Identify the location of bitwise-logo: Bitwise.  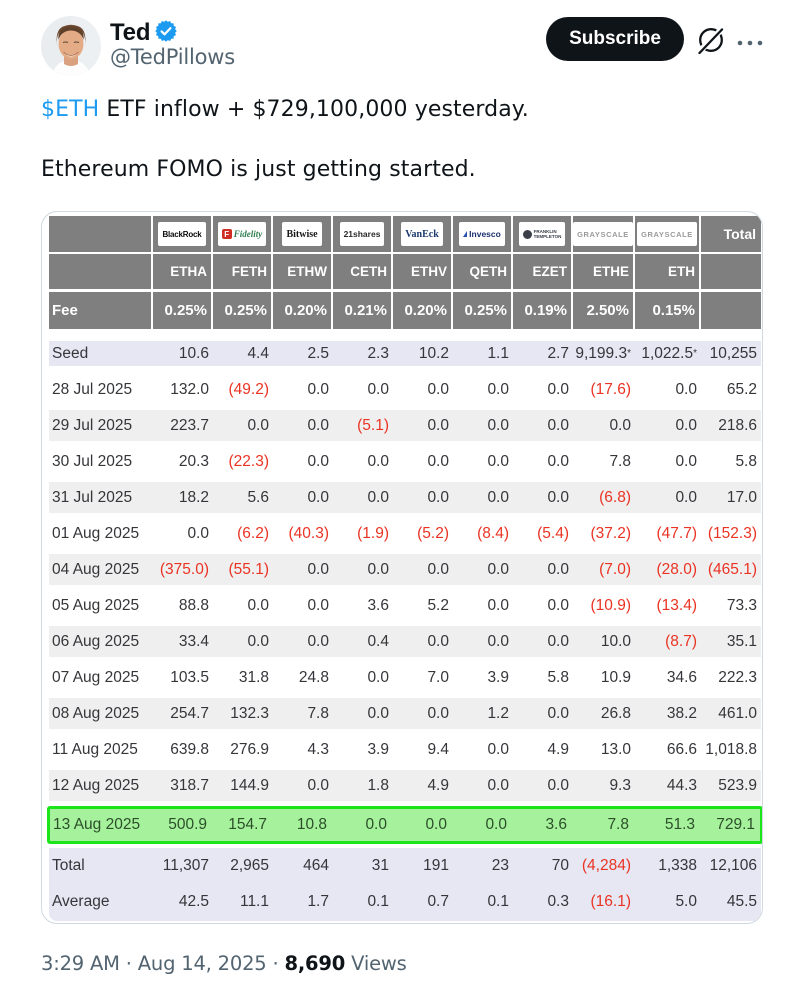
(302, 234).